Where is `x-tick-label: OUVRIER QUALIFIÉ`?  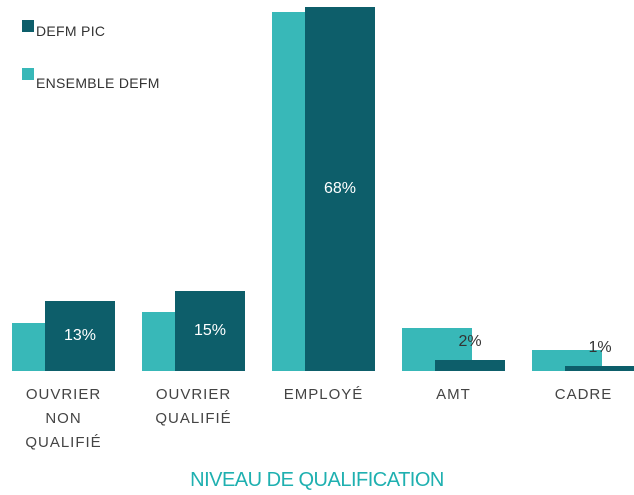
x-tick-label: OUVRIER QUALIFIÉ is located at coordinates (193, 406).